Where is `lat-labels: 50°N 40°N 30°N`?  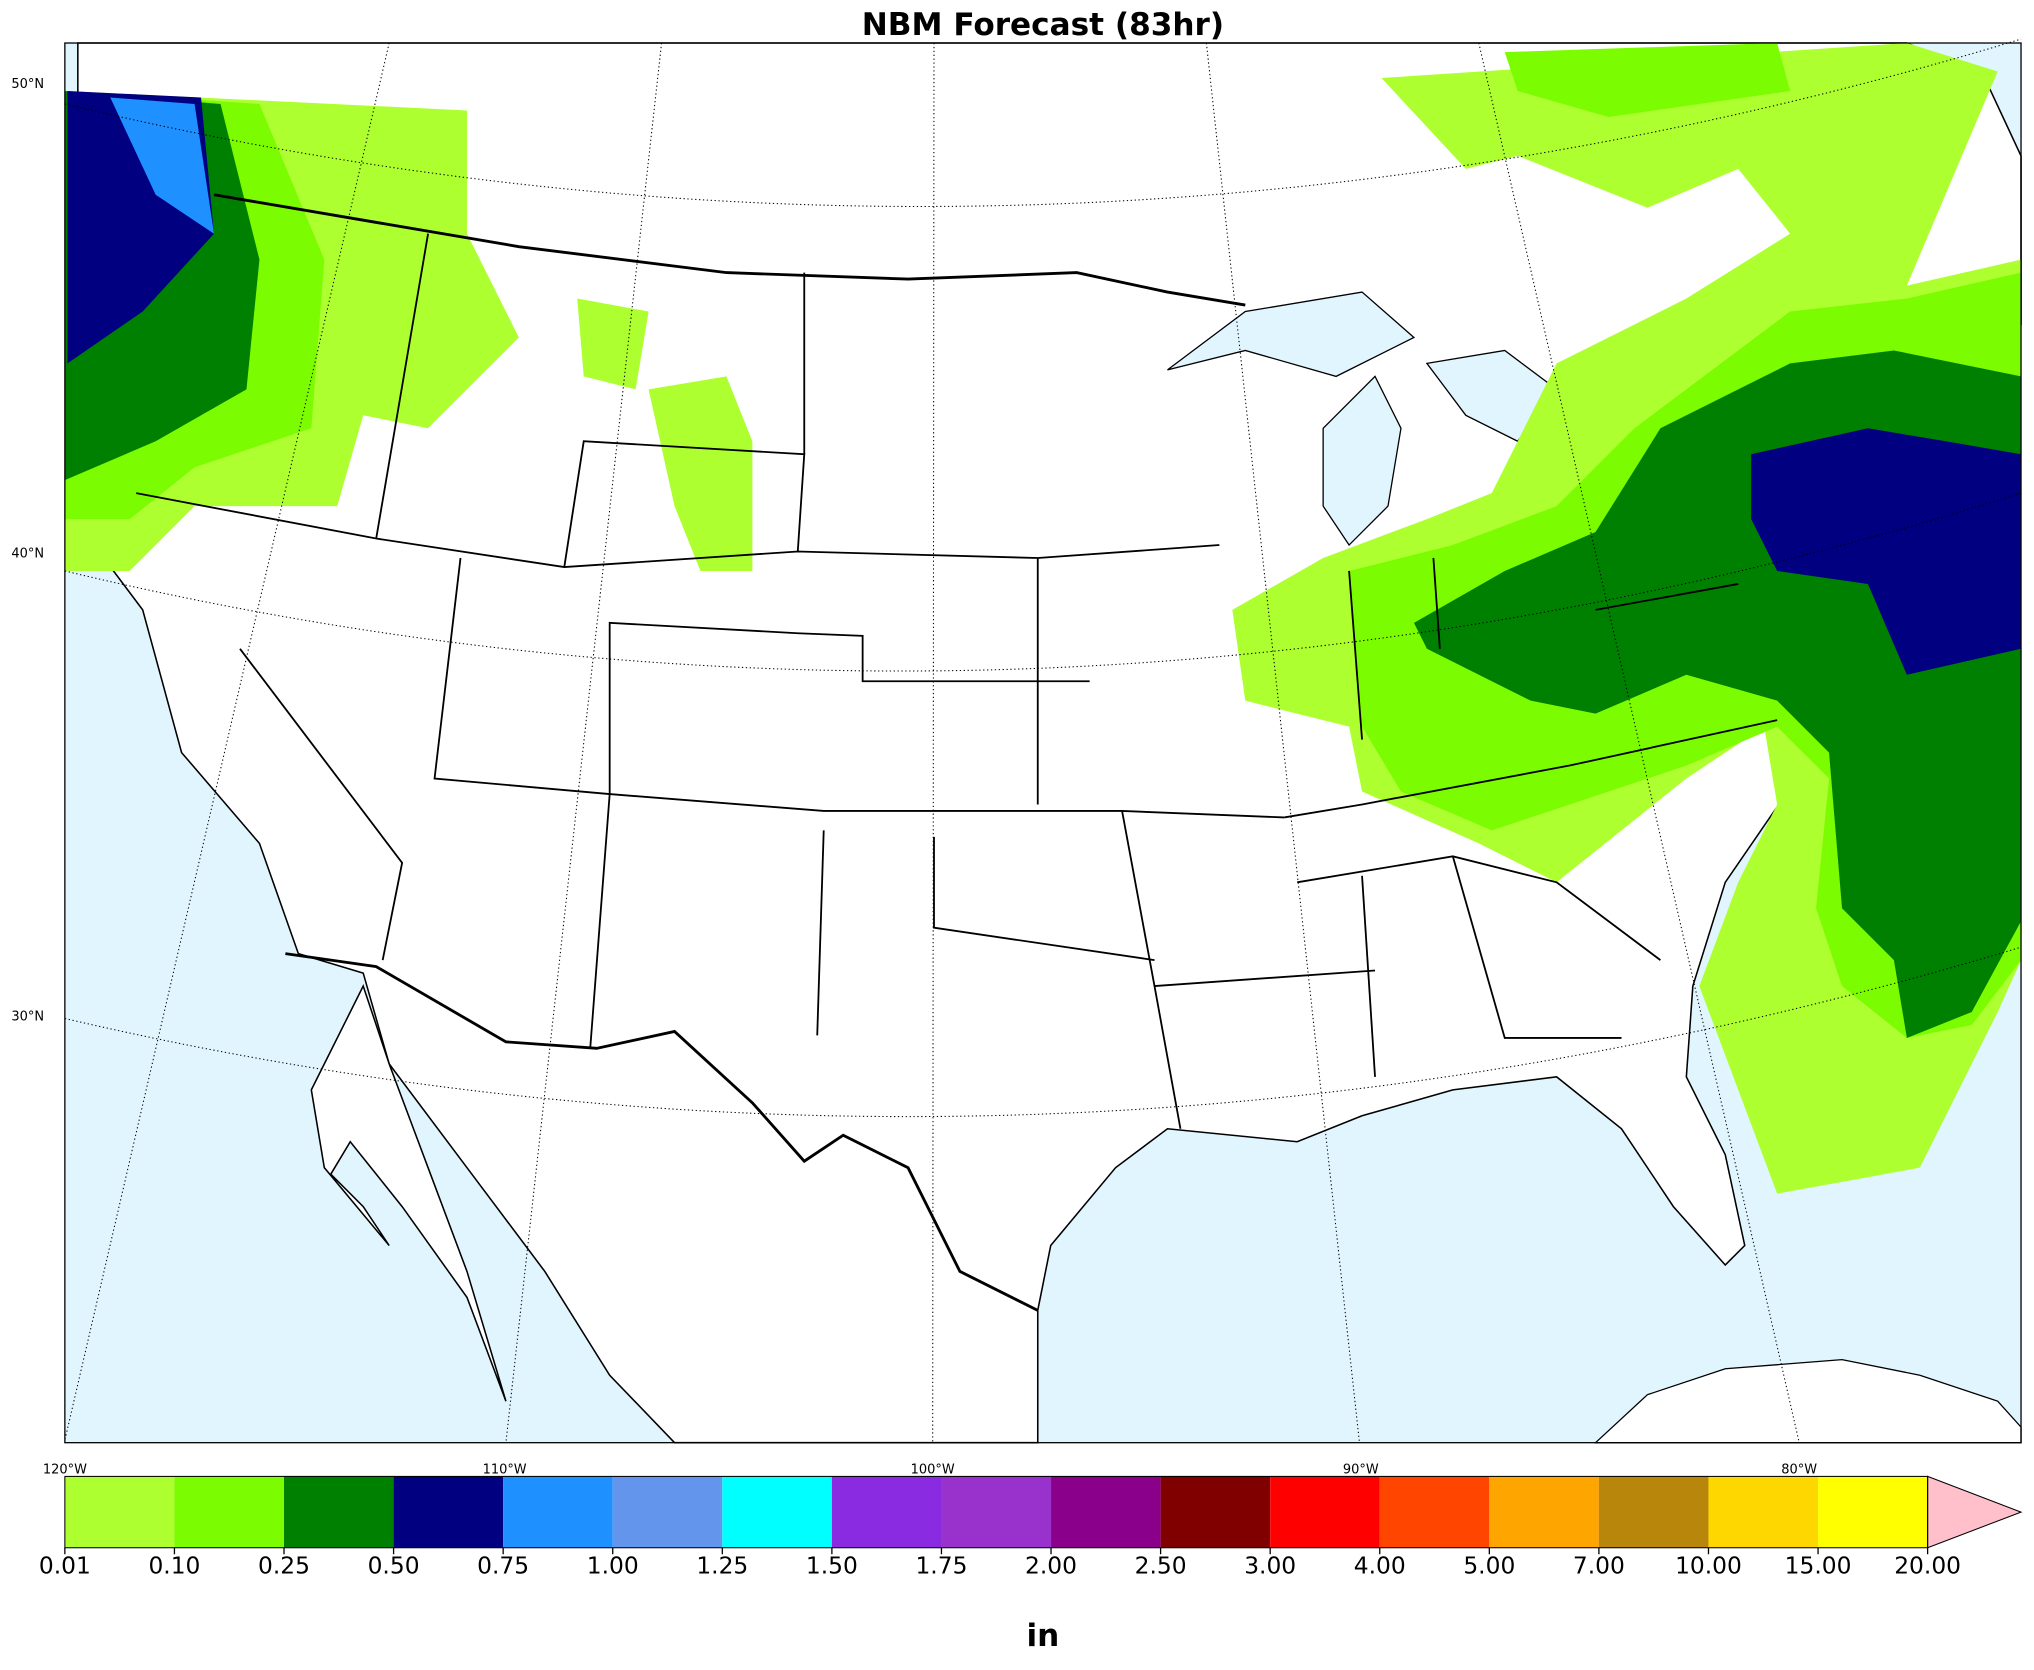
lat-labels: 50°N 40°N 30°N is located at coordinates (27, 551).